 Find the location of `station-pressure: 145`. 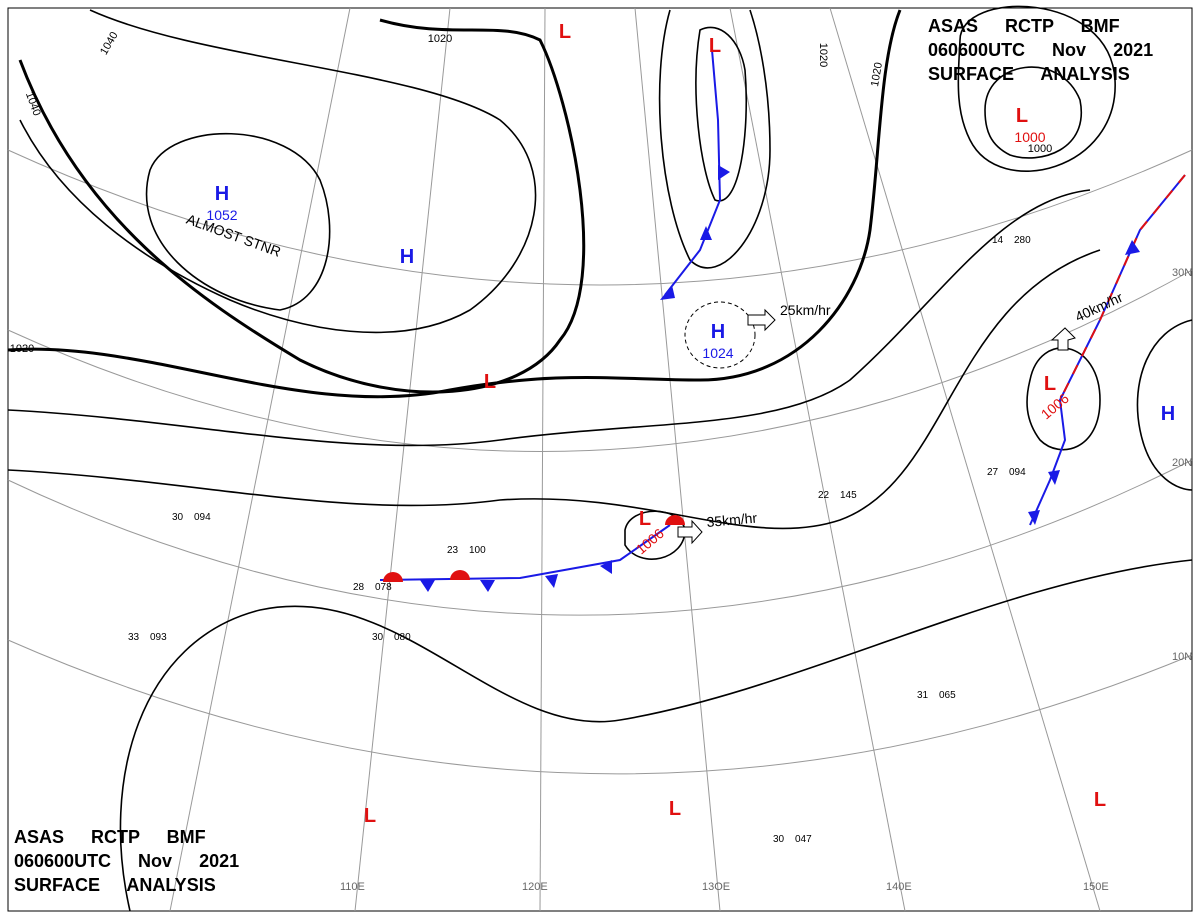

station-pressure: 145 is located at coordinates (848, 495).